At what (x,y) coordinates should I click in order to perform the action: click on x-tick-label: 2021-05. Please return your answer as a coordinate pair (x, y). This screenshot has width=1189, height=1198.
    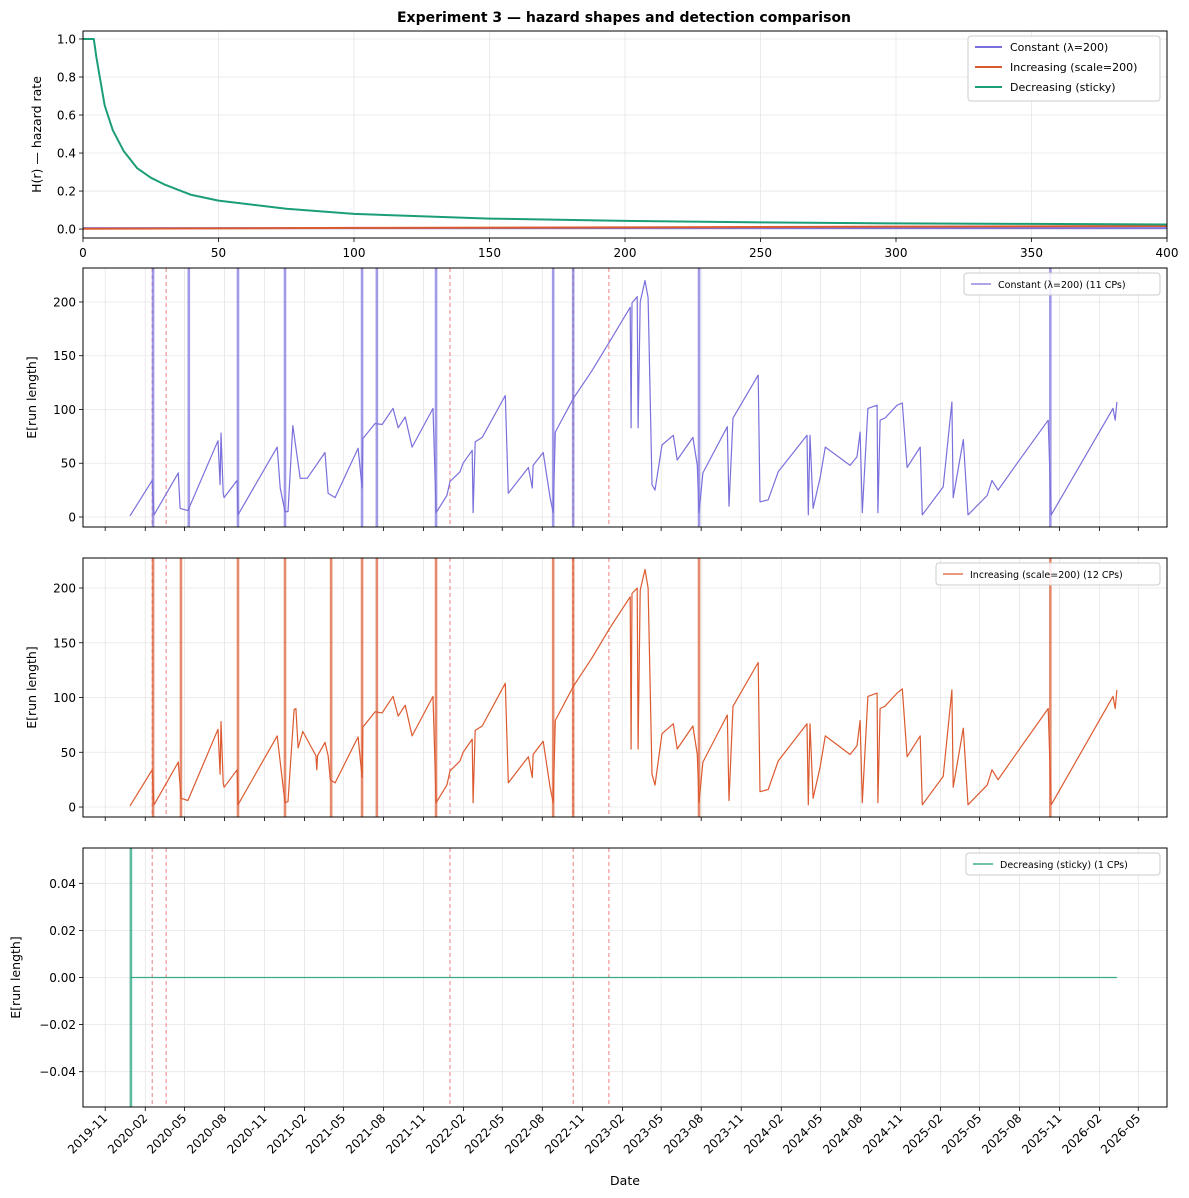
    Looking at the image, I should click on (325, 1133).